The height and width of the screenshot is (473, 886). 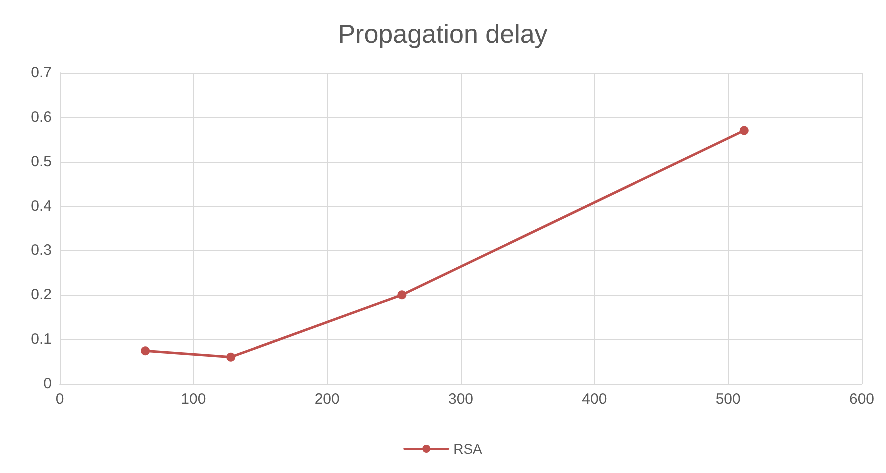 I want to click on x-tick-label: 100, so click(x=193, y=399).